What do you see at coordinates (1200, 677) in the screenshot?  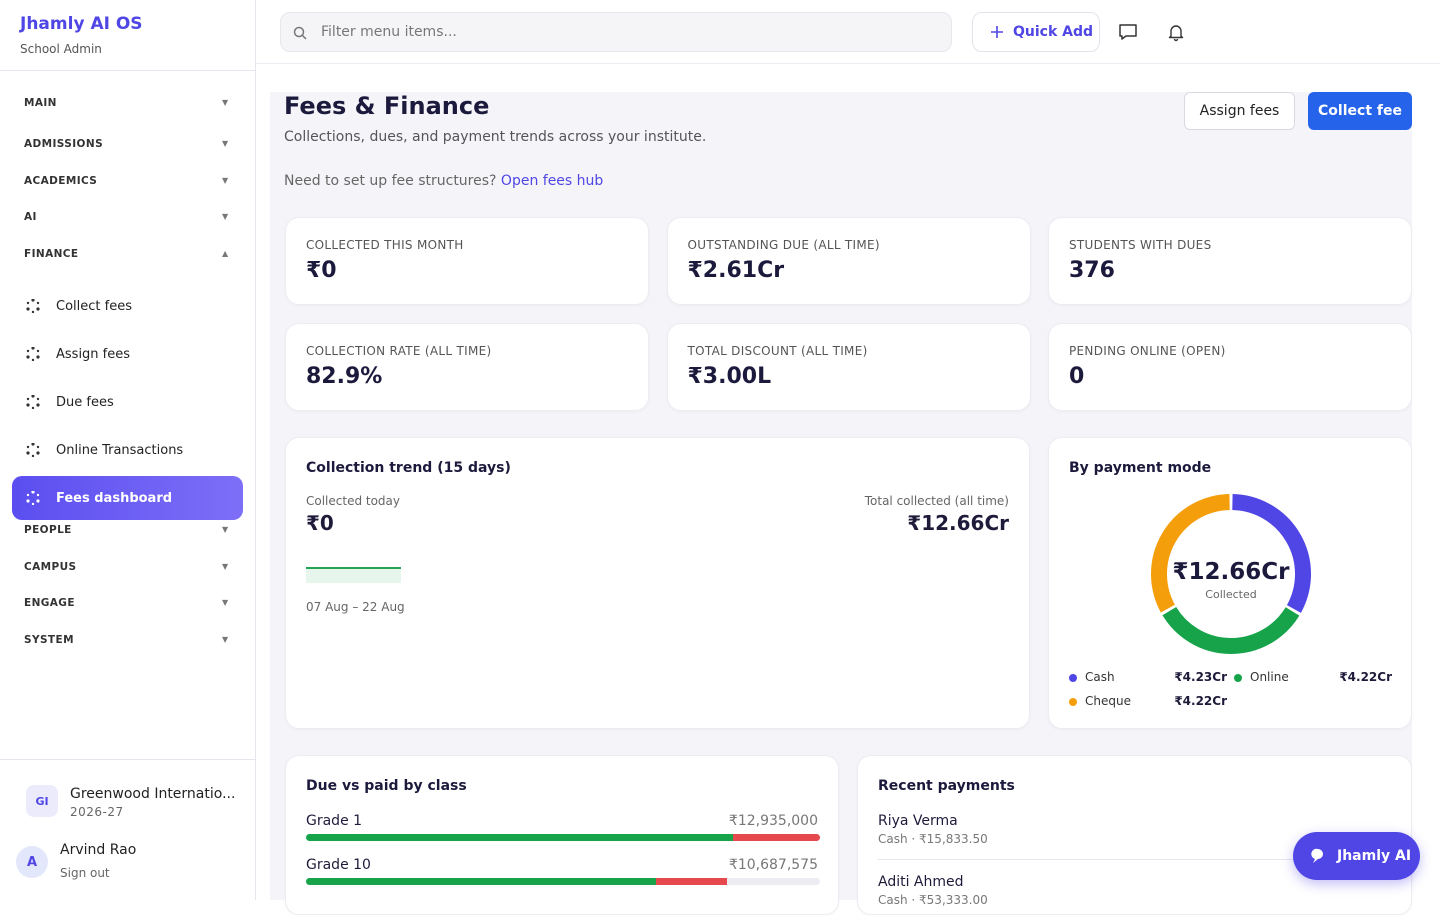 I see `legend-value: ₹4.23Cr` at bounding box center [1200, 677].